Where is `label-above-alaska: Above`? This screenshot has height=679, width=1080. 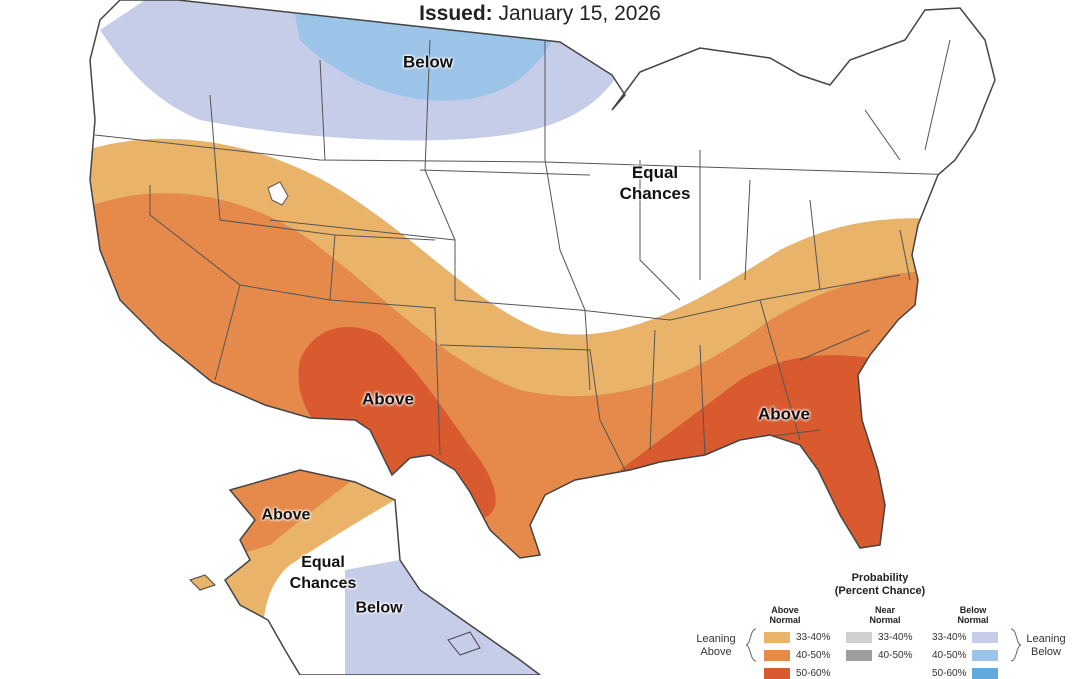
label-above-alaska: Above is located at coordinates (286, 515).